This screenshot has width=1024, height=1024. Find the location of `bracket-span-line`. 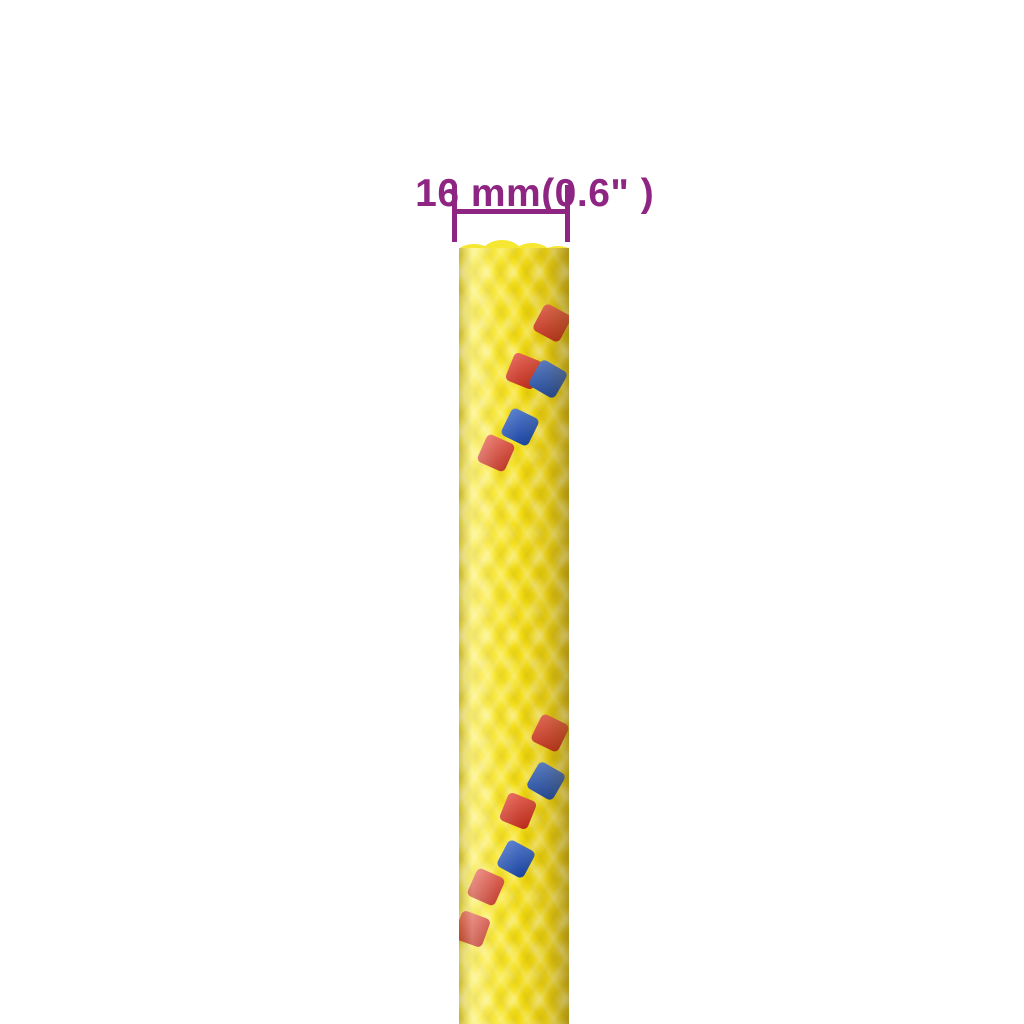

bracket-span-line is located at coordinates (511, 211).